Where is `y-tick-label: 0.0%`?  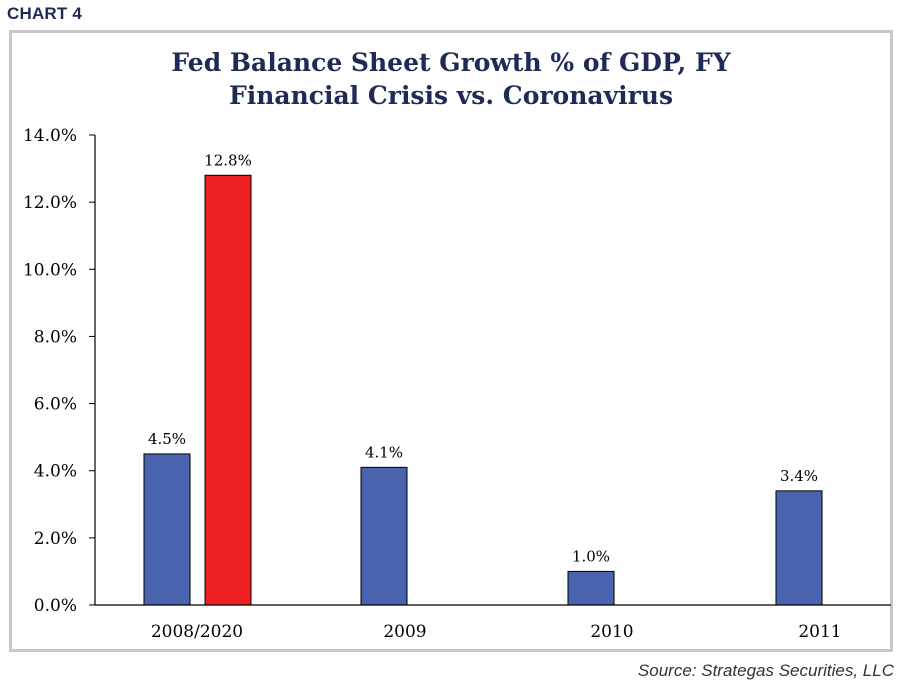
y-tick-label: 0.0% is located at coordinates (55, 606).